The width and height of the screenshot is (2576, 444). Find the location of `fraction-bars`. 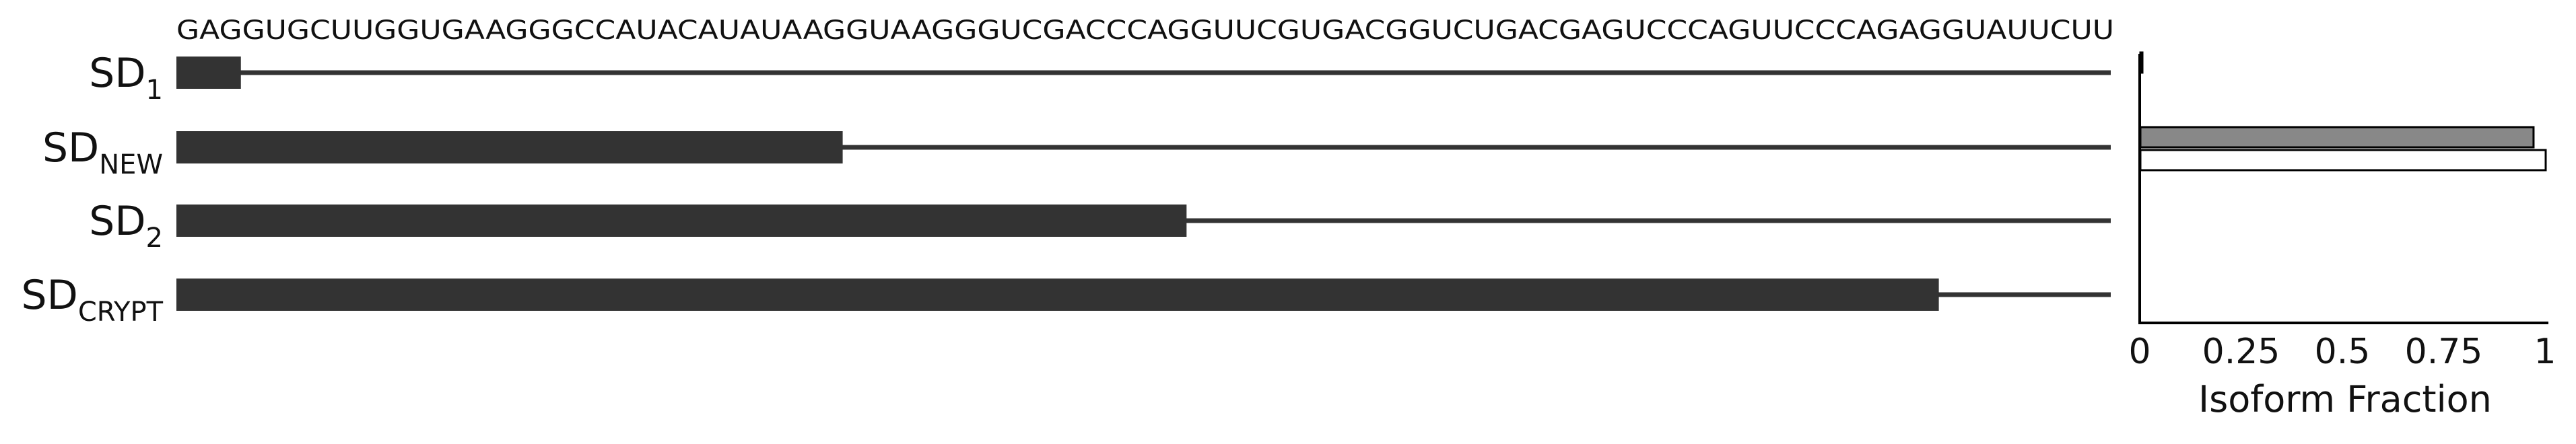

fraction-bars is located at coordinates (2343, 111).